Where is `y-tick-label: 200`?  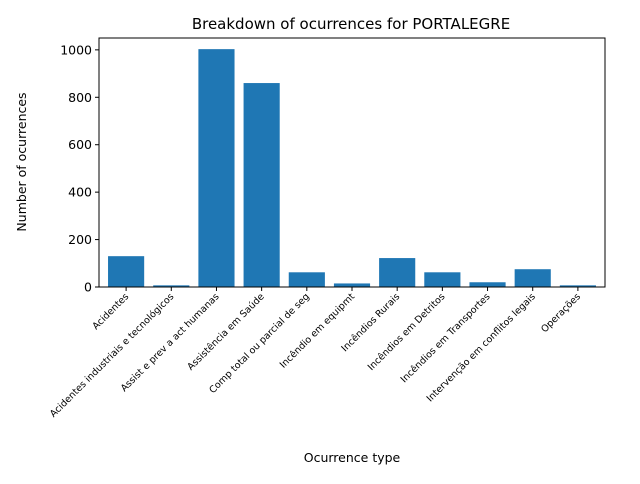 y-tick-label: 200 is located at coordinates (80, 239).